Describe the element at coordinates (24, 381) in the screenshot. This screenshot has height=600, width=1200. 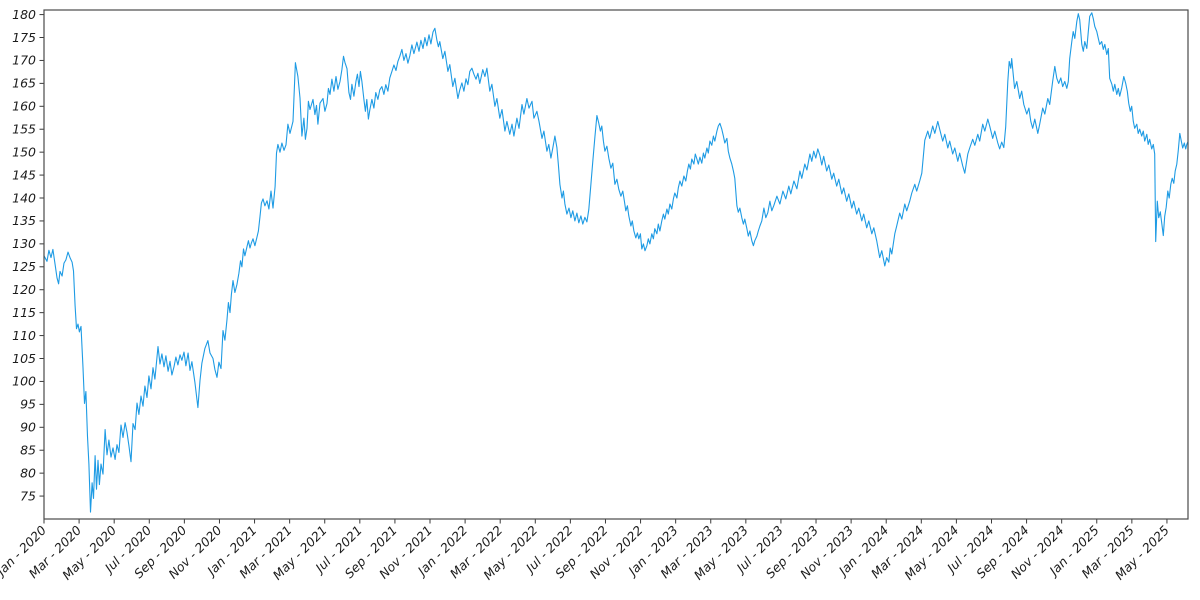
I see `y-tick-label: 100` at that location.